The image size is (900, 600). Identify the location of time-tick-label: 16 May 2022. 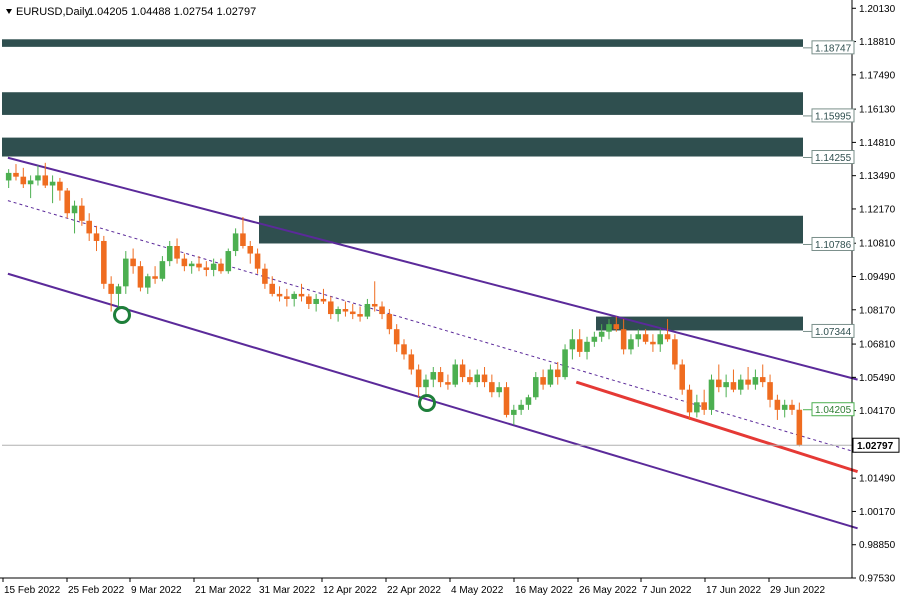
(544, 590).